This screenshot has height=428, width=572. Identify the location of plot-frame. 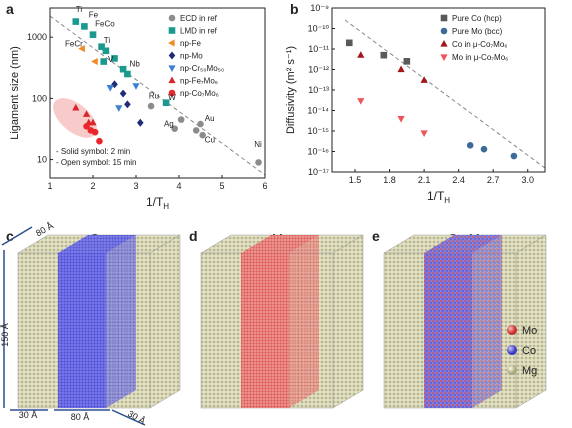
(438, 90).